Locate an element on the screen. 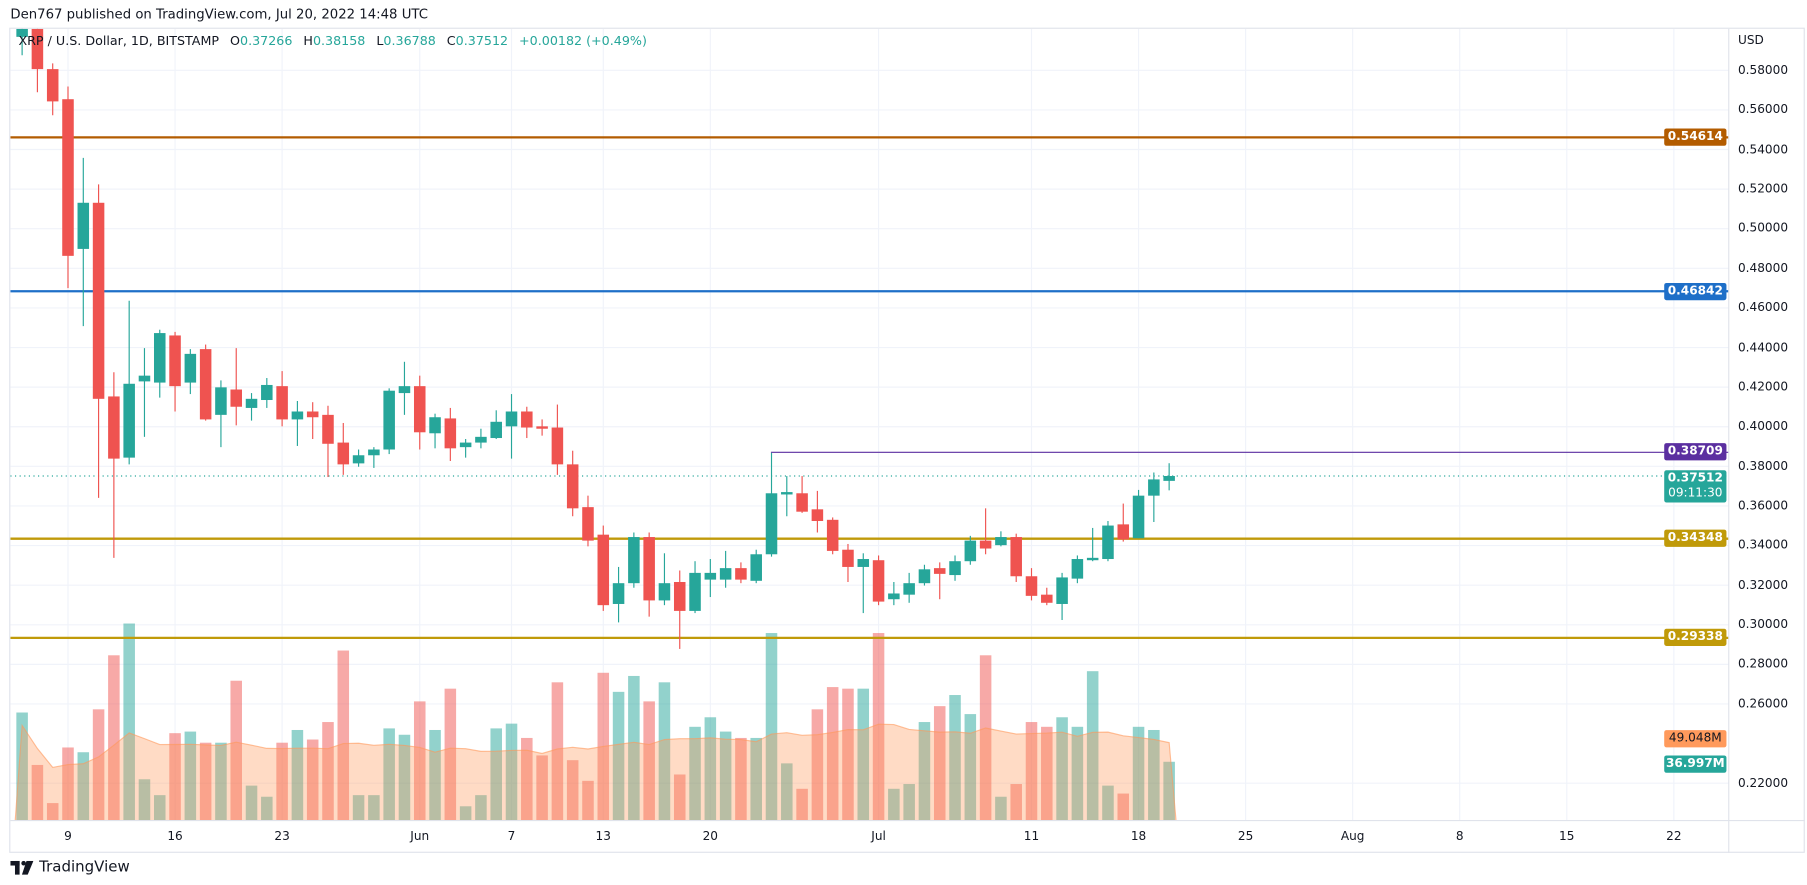 The height and width of the screenshot is (885, 1807). close-value: 0.37512 is located at coordinates (482, 41).